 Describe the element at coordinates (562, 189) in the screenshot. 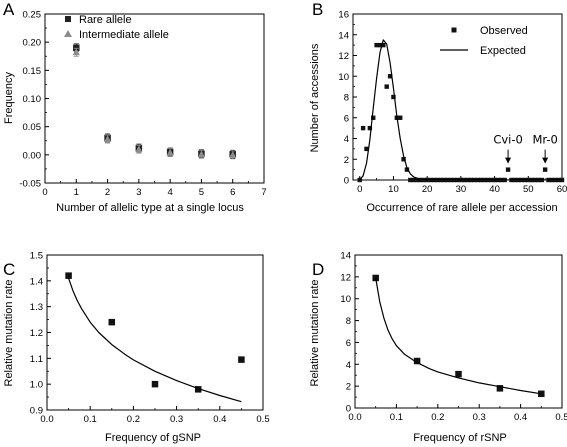

I see `x-tick-label: 60` at that location.